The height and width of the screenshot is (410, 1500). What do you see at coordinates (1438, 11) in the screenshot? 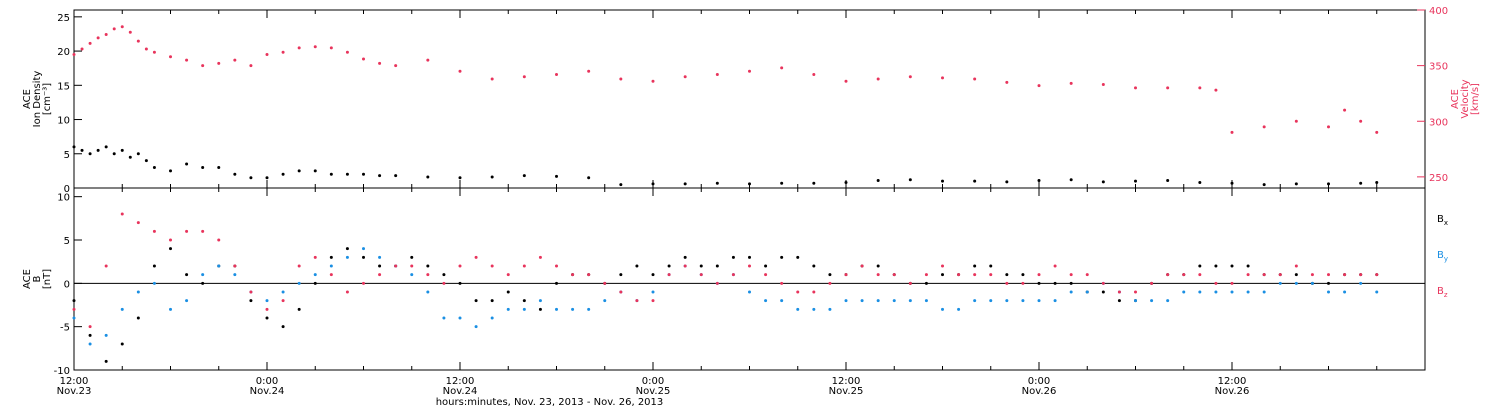
I see `y-tick-label-velocity: 400` at bounding box center [1438, 11].